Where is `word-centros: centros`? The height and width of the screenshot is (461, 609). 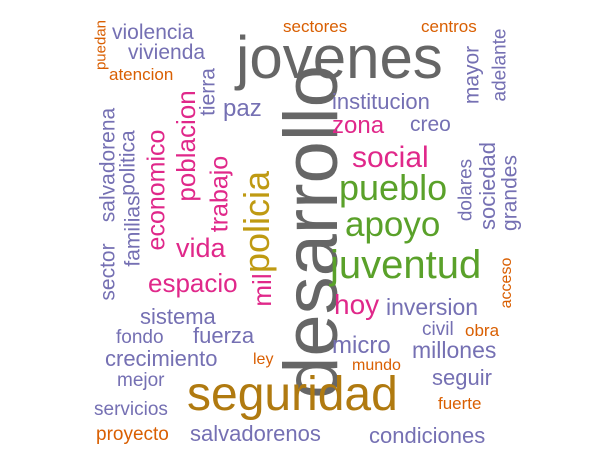
word-centros: centros is located at coordinates (449, 26).